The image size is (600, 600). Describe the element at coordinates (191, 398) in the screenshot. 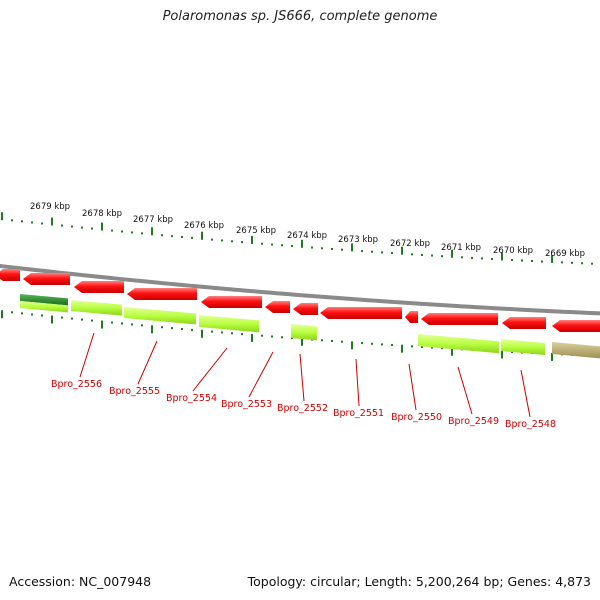

I see `gene-label-bpro-2554: Bpro_2554` at that location.